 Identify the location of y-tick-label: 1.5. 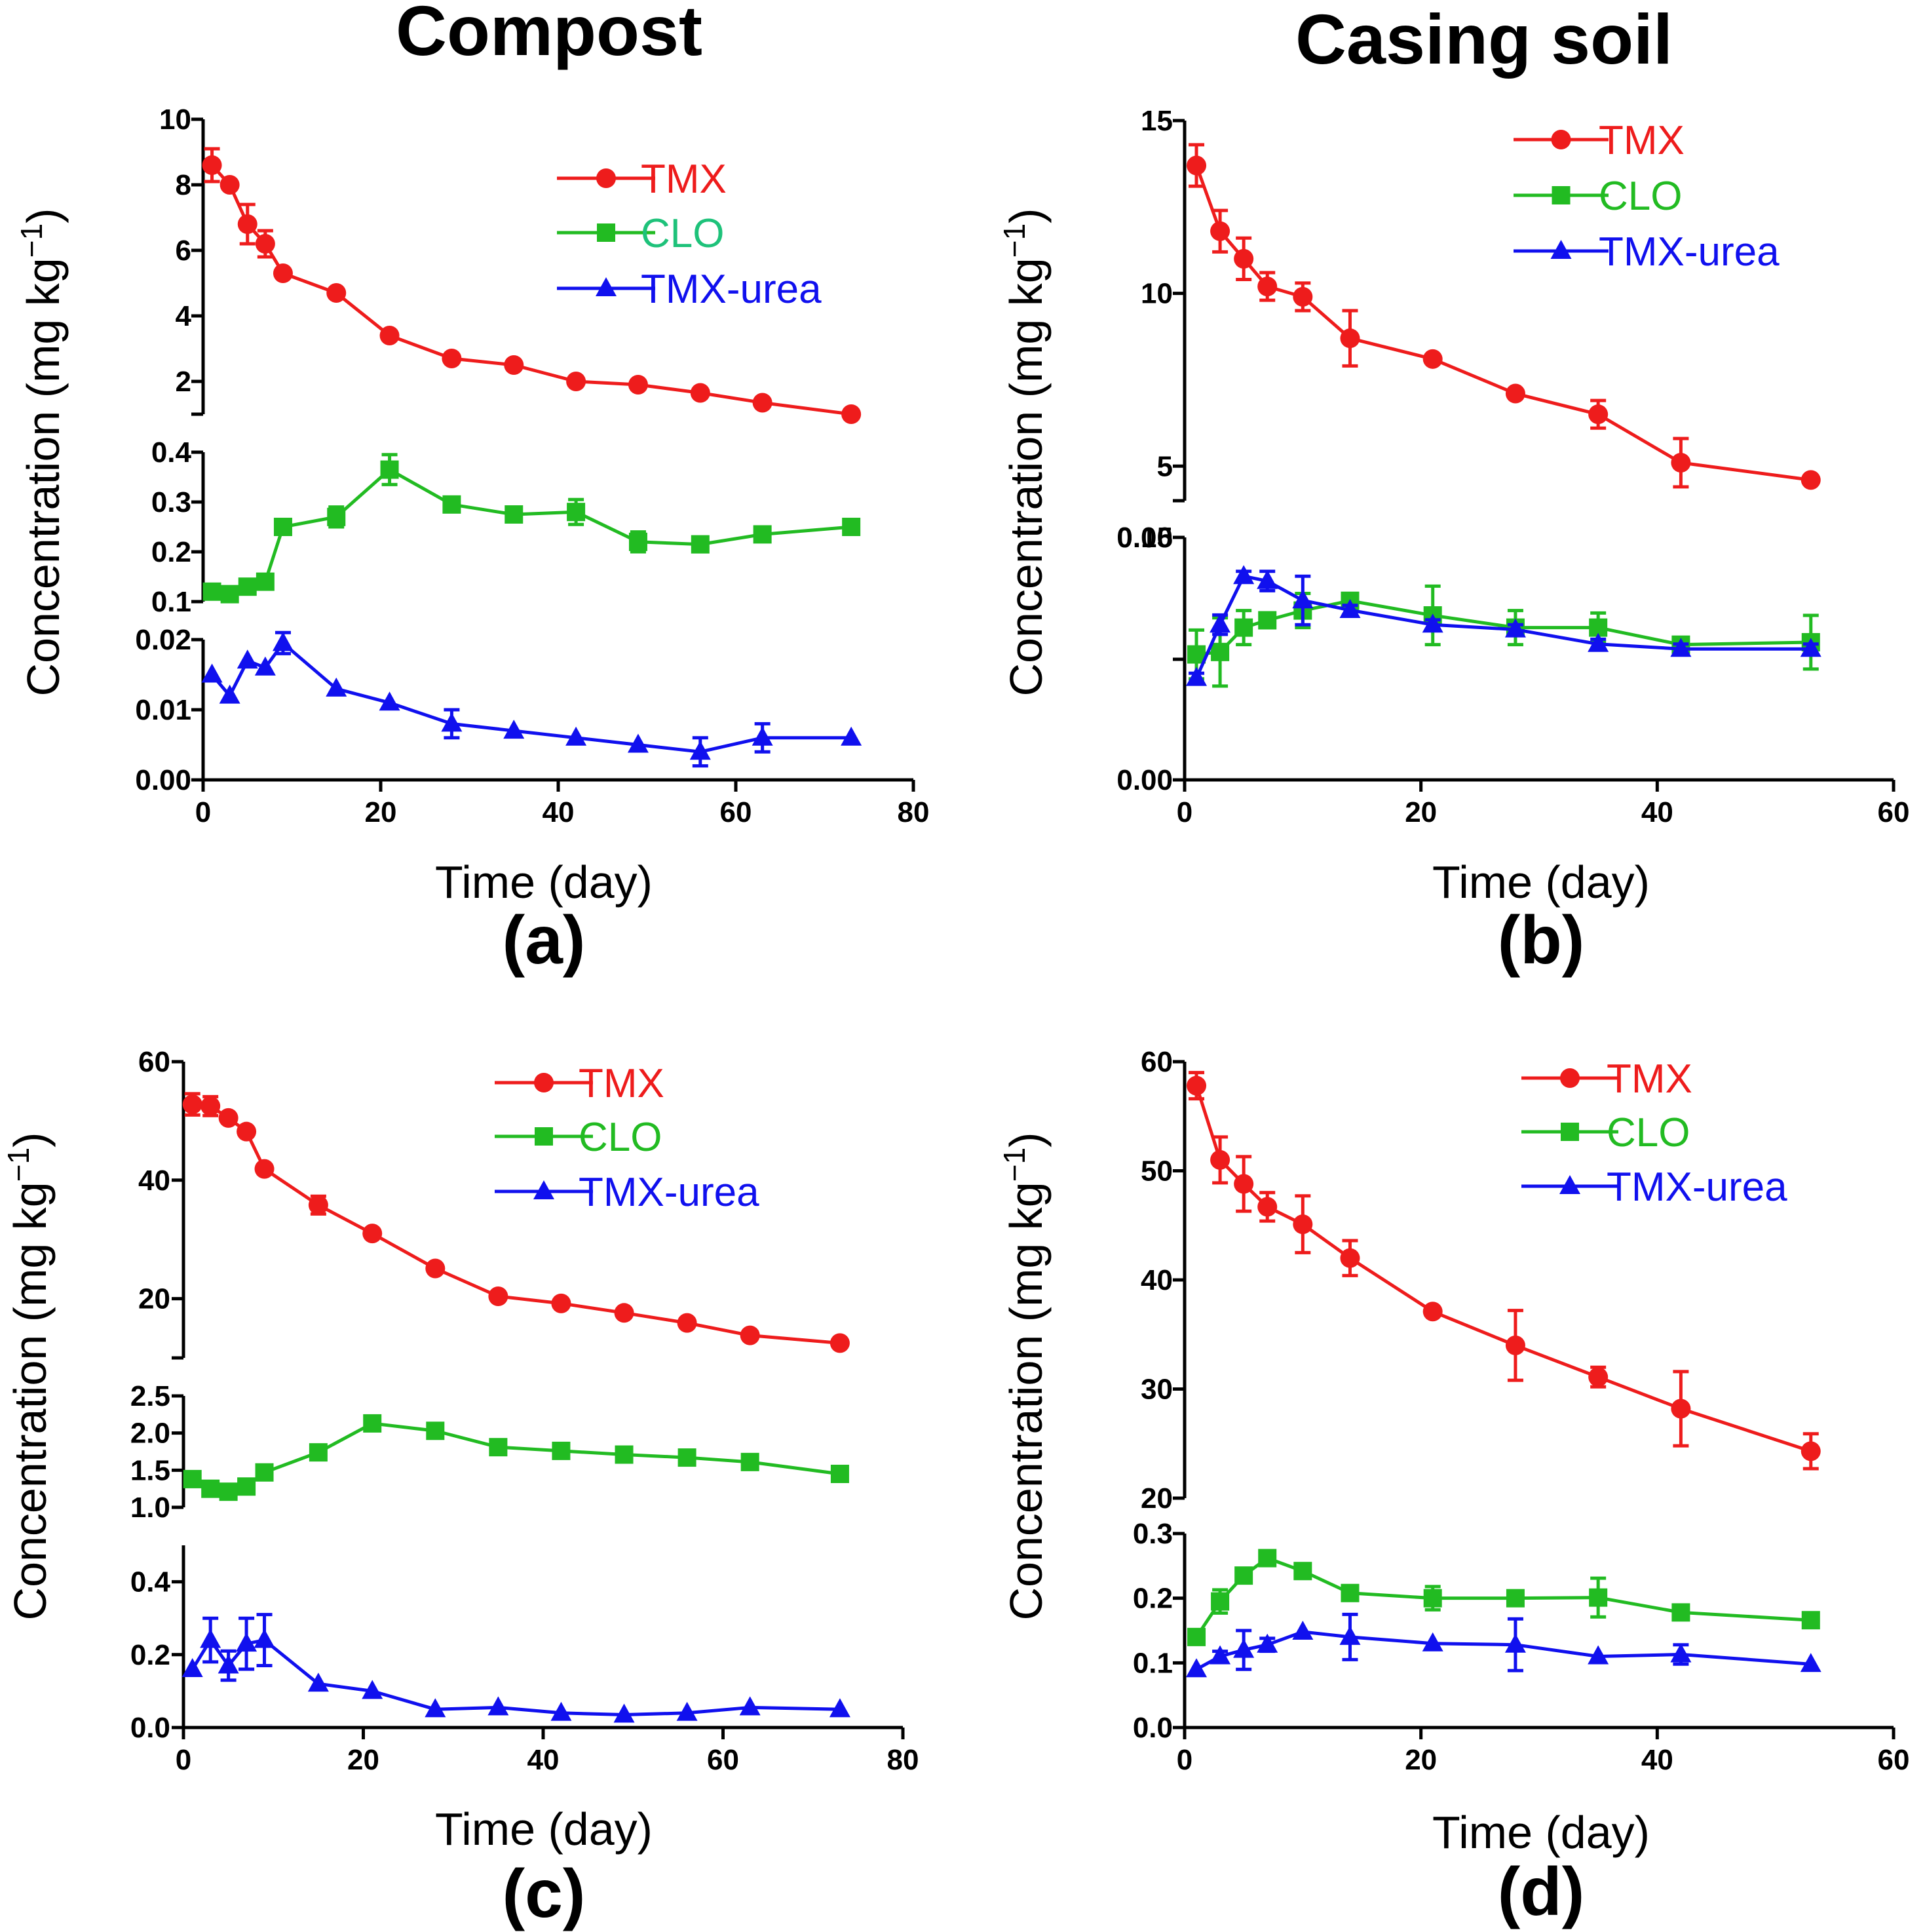
(150, 1470).